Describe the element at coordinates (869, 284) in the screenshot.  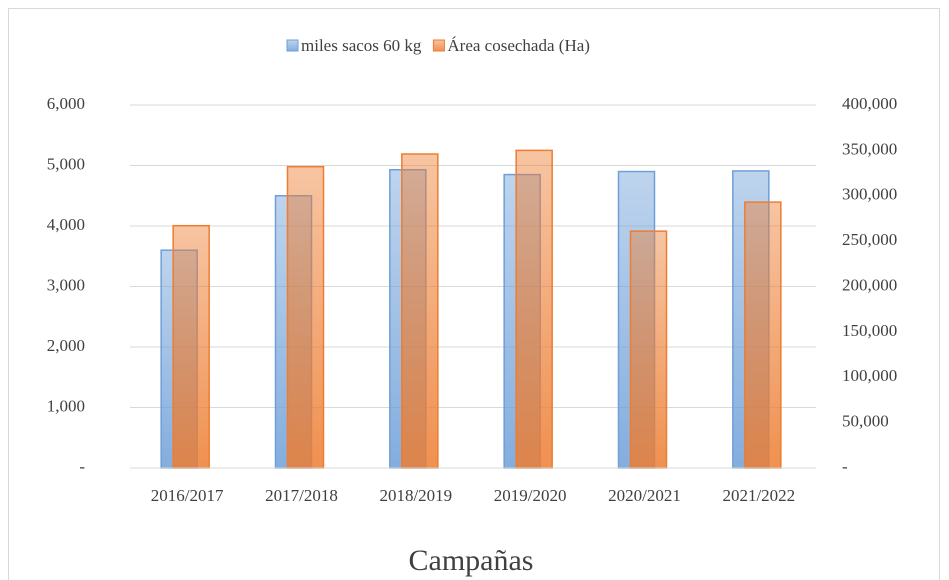
I see `y2-tick-label: 200,000` at that location.